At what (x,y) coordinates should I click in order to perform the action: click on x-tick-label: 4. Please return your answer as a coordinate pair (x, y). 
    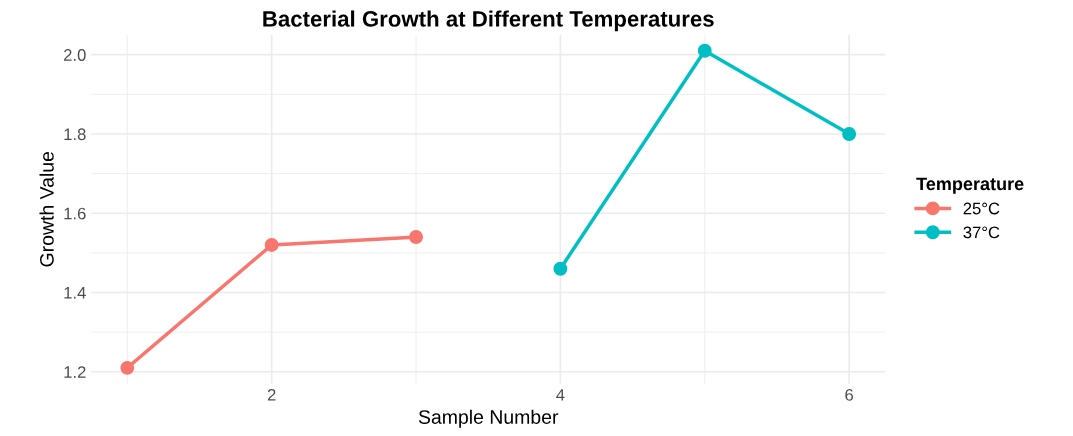
    Looking at the image, I should click on (560, 395).